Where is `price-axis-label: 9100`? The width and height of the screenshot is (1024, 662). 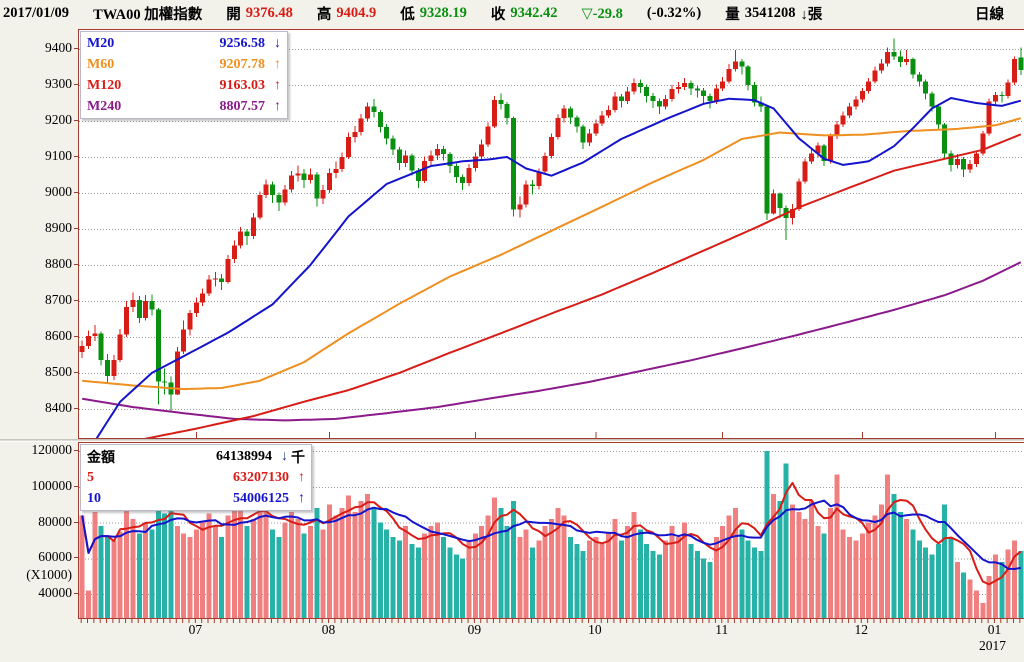
price-axis-label: 9100 is located at coordinates (58, 155).